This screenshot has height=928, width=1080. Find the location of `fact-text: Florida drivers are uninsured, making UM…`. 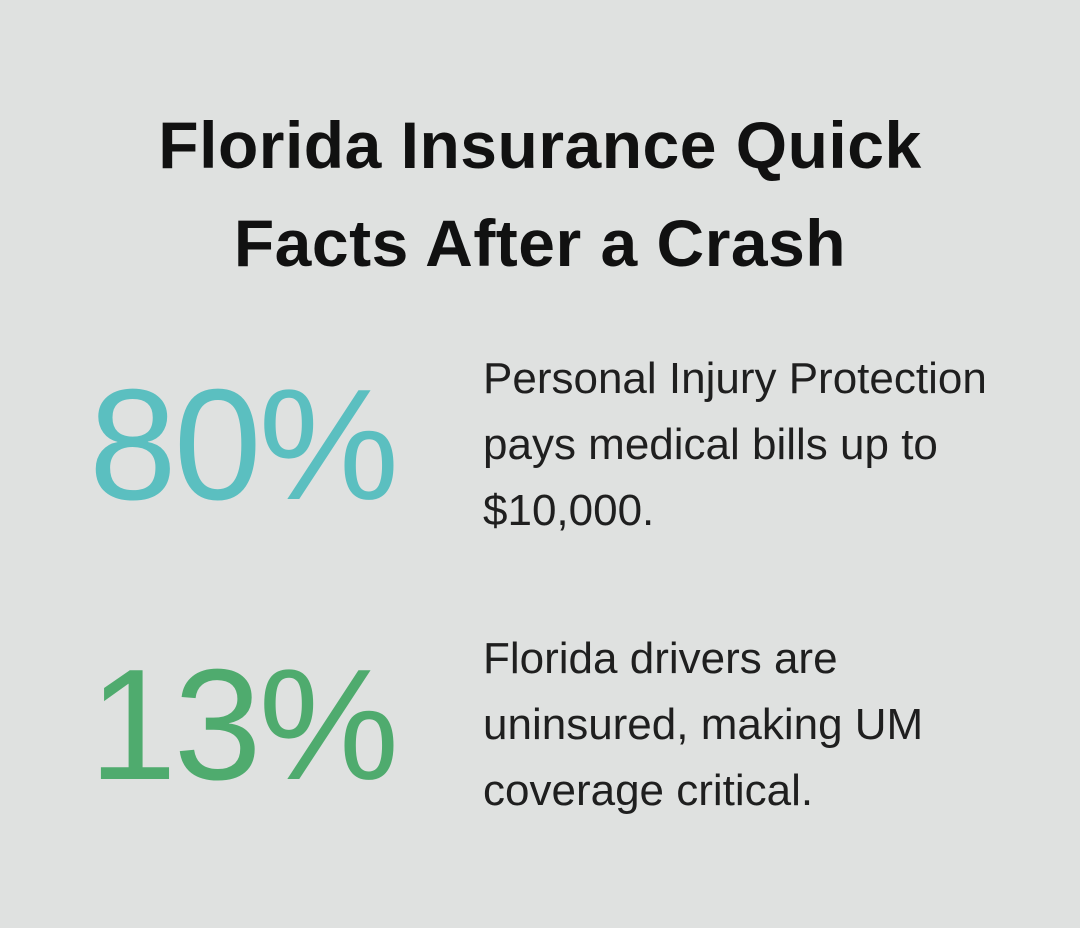

fact-text: Florida drivers are uninsured, making UM… is located at coordinates (703, 724).